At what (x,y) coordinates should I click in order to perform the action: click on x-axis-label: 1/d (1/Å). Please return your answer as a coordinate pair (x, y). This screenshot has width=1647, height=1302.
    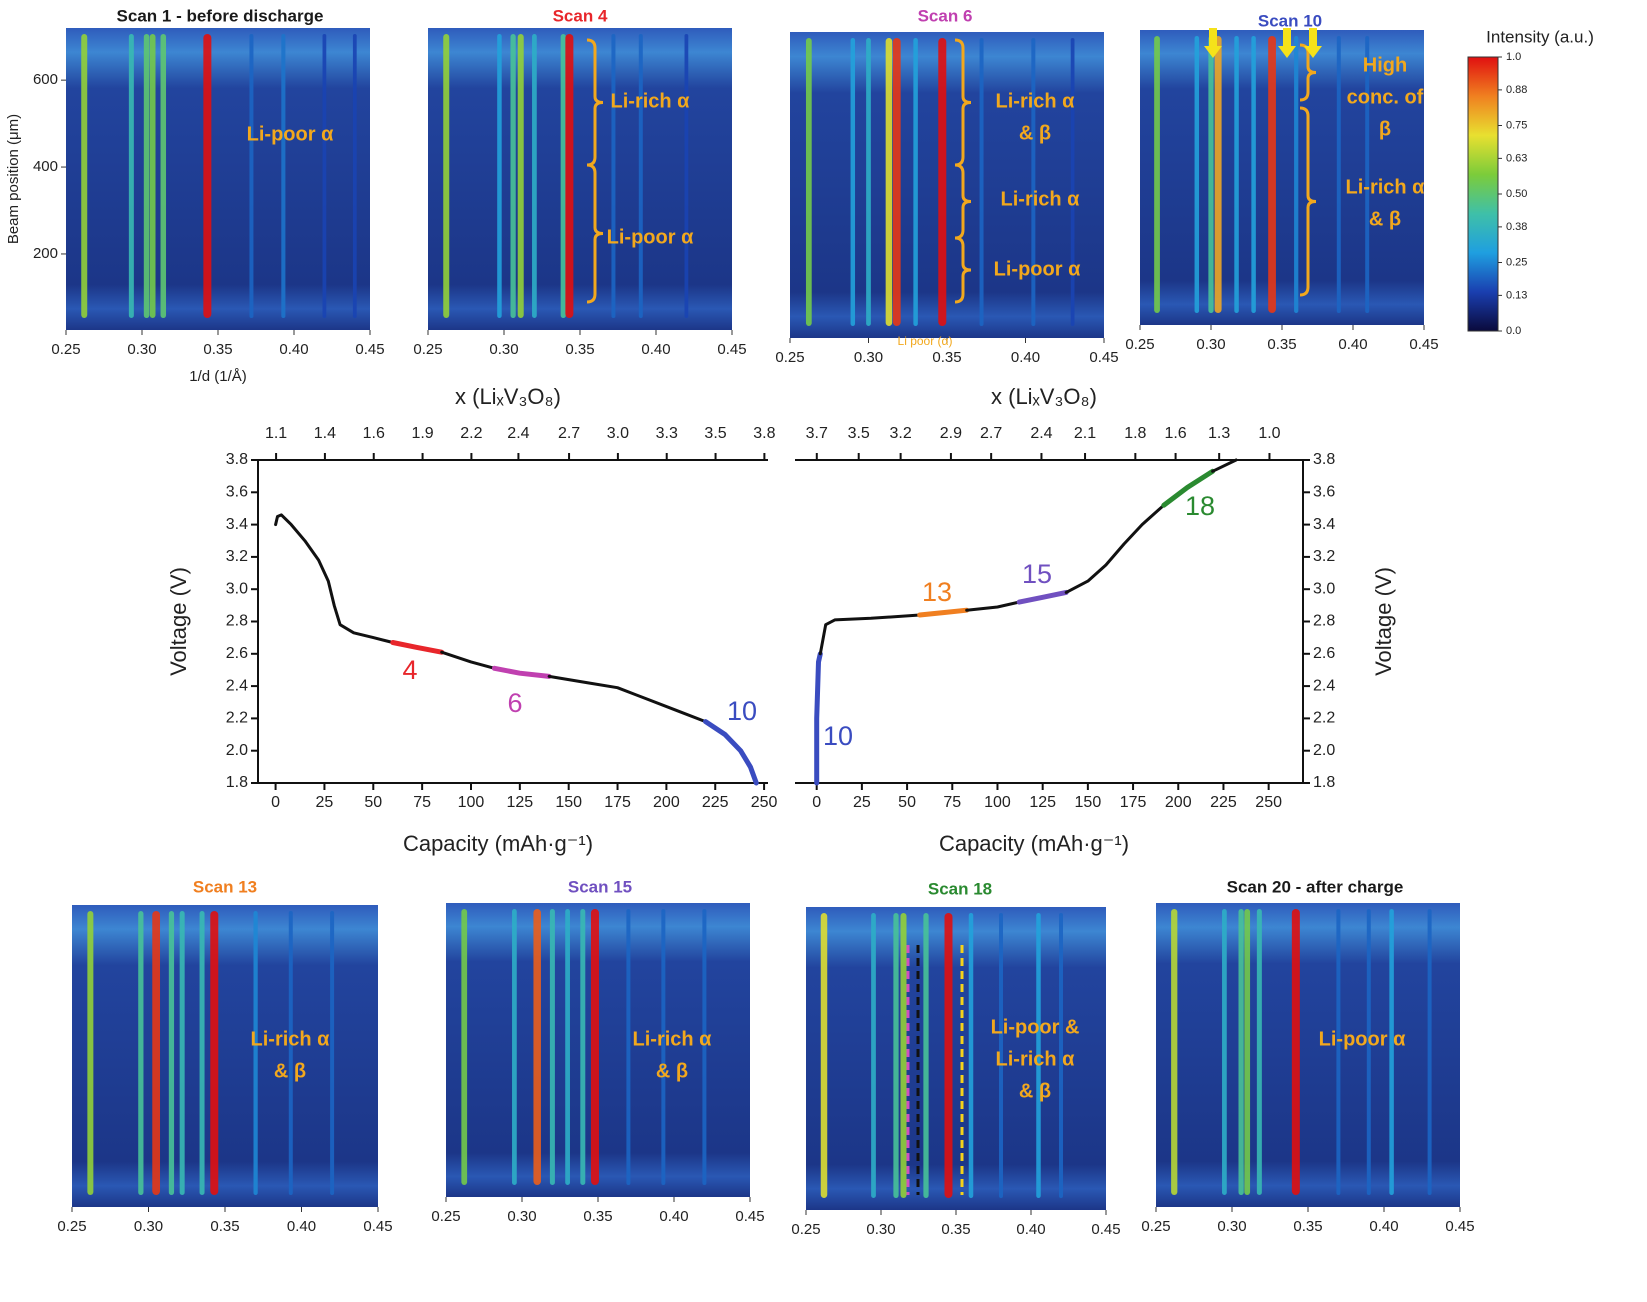
    Looking at the image, I should click on (218, 376).